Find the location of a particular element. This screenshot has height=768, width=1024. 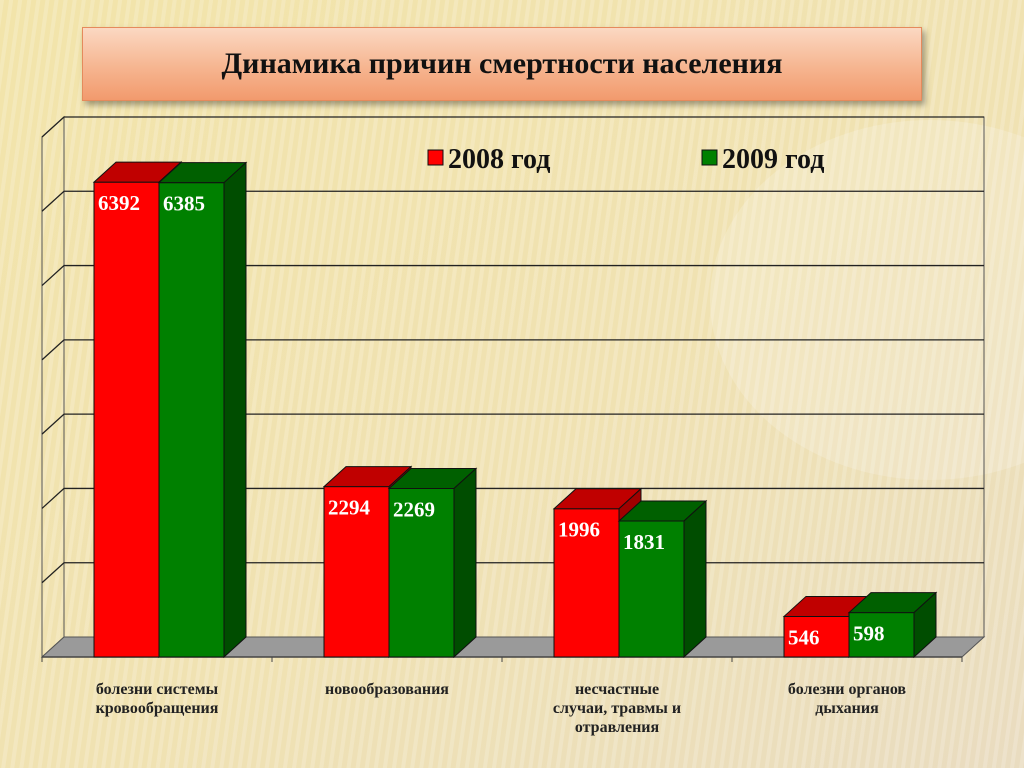

title-banner: Динамика причин смертности населения is located at coordinates (502, 64).